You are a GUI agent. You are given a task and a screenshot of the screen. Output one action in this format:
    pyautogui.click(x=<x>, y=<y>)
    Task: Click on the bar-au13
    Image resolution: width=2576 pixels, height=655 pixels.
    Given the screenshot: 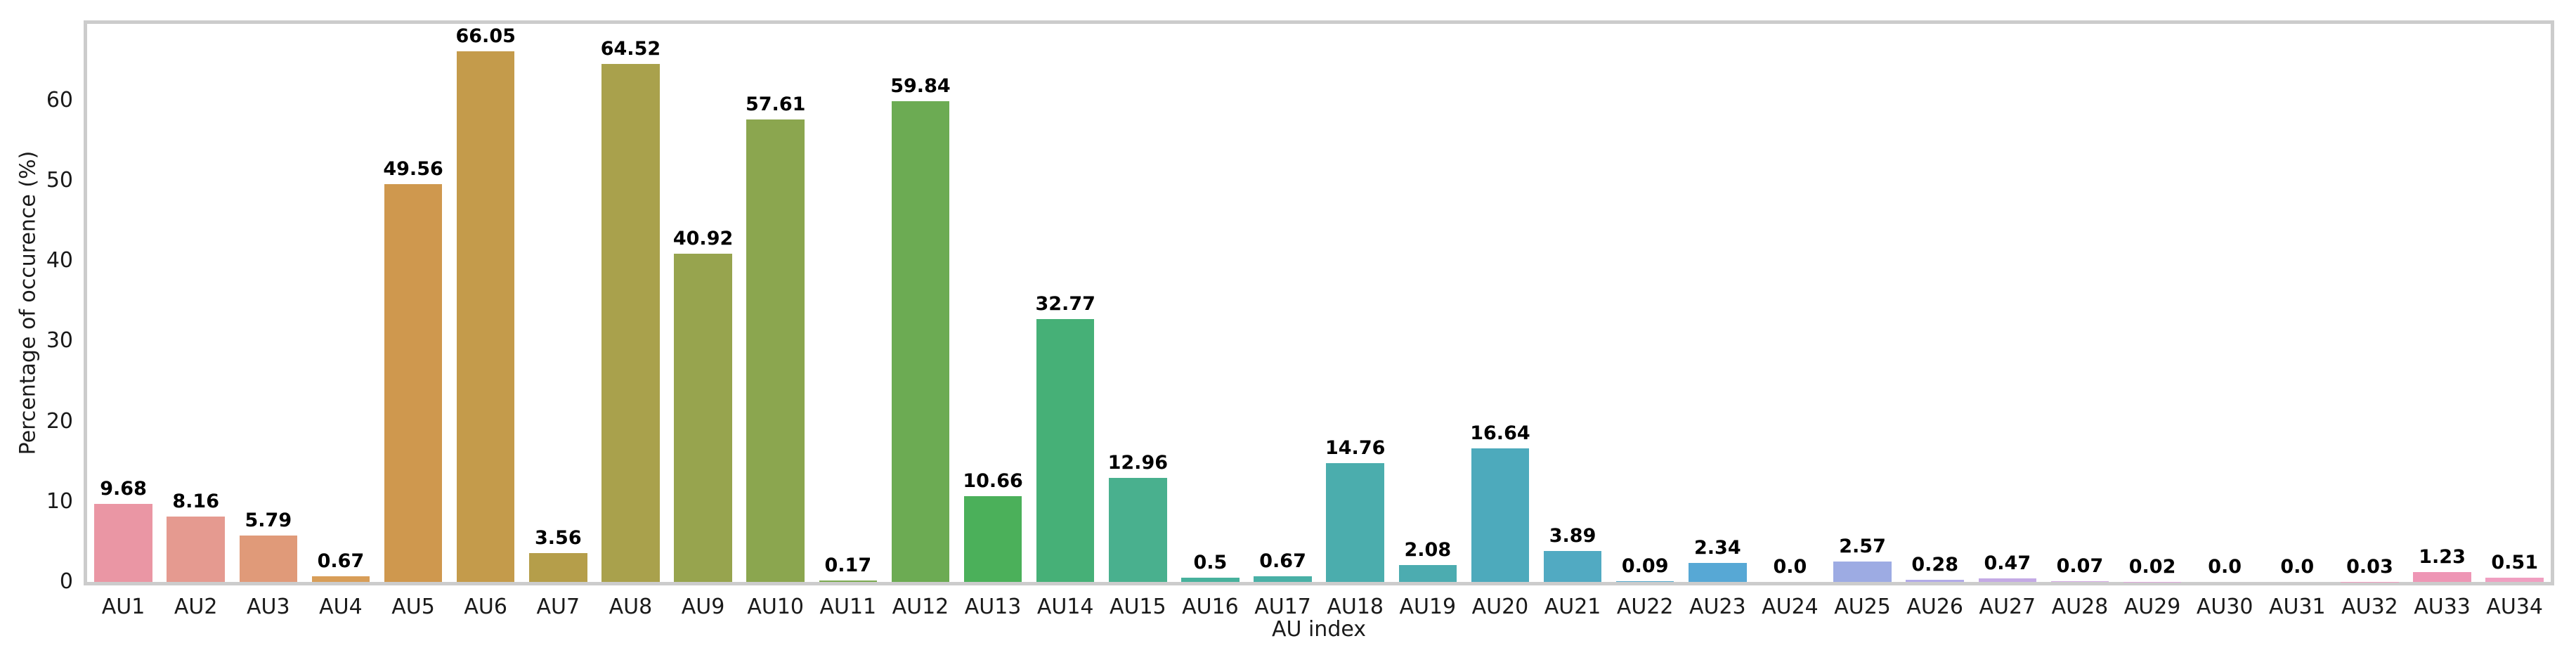 What is the action you would take?
    pyautogui.click(x=992, y=539)
    